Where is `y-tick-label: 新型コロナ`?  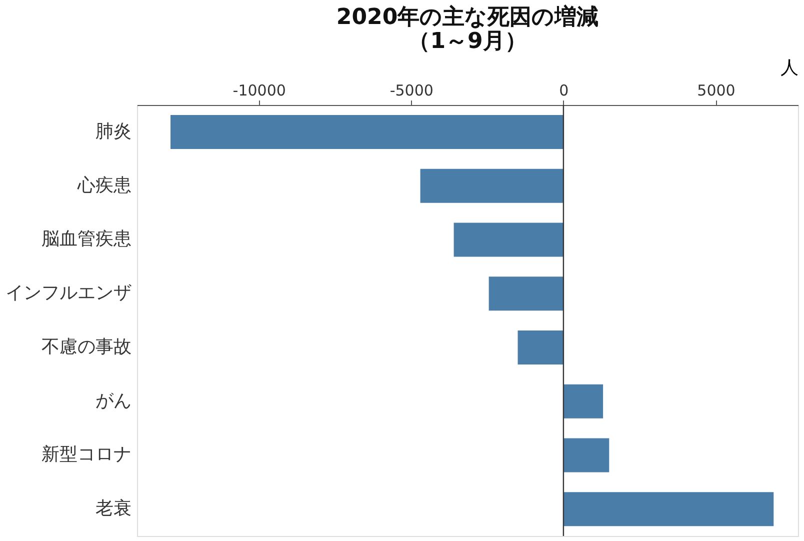
y-tick-label: 新型コロナ is located at coordinates (87, 455).